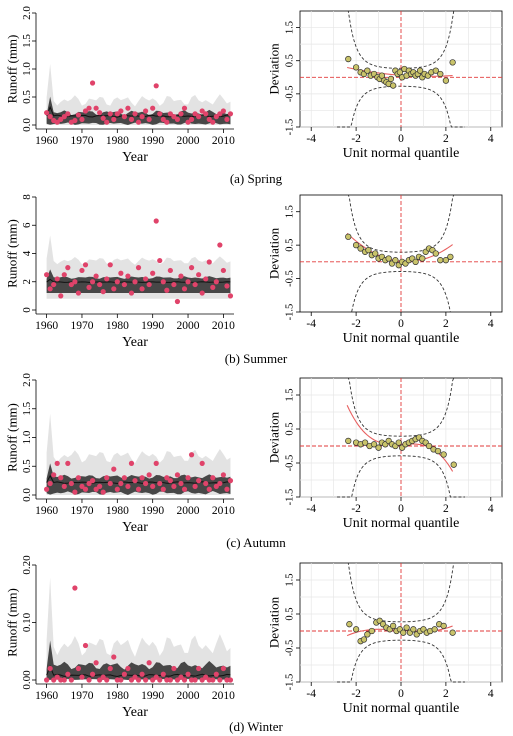 Image resolution: width=513 pixels, height=736 pixels. Describe the element at coordinates (27, 225) in the screenshot. I see `y-tick-label: 6` at that location.